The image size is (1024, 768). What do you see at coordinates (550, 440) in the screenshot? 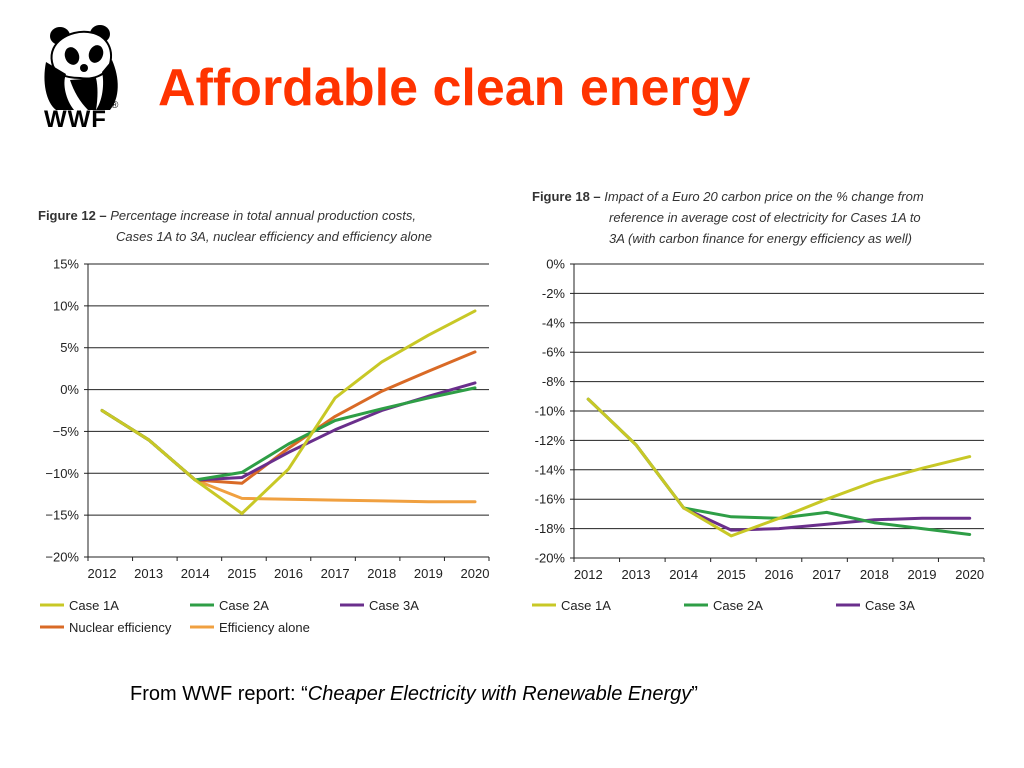
I see `fig18-ytick-label: -12%` at bounding box center [550, 440].